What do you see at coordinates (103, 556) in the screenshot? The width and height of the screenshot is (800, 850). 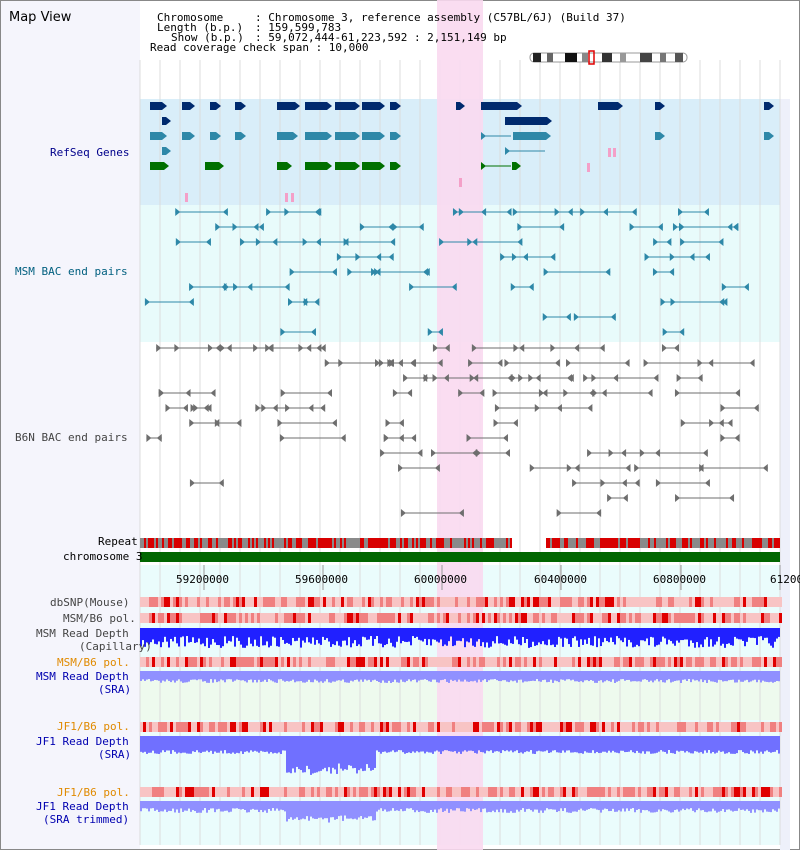 I see `track-label-chromosome: chromosome 3` at bounding box center [103, 556].